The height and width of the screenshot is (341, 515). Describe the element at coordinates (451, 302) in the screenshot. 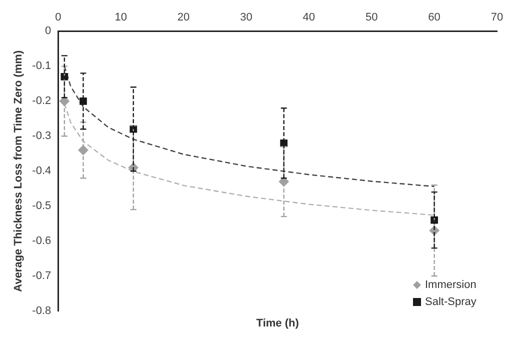

I see `legend-label: Salt-Spray` at that location.